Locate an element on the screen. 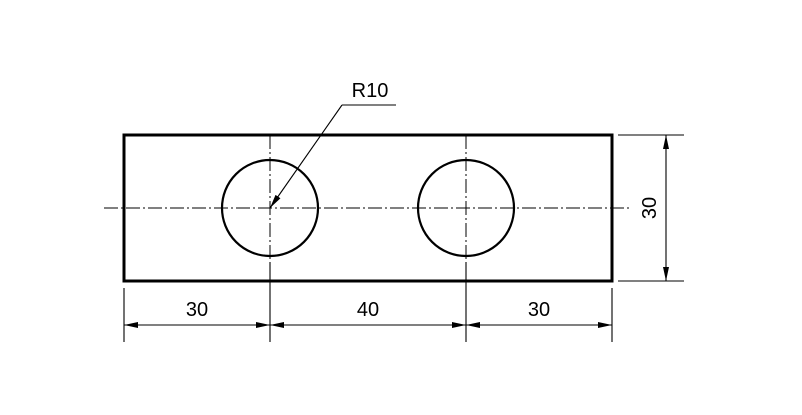  dimension-text-left-offset: 30 is located at coordinates (197, 310).